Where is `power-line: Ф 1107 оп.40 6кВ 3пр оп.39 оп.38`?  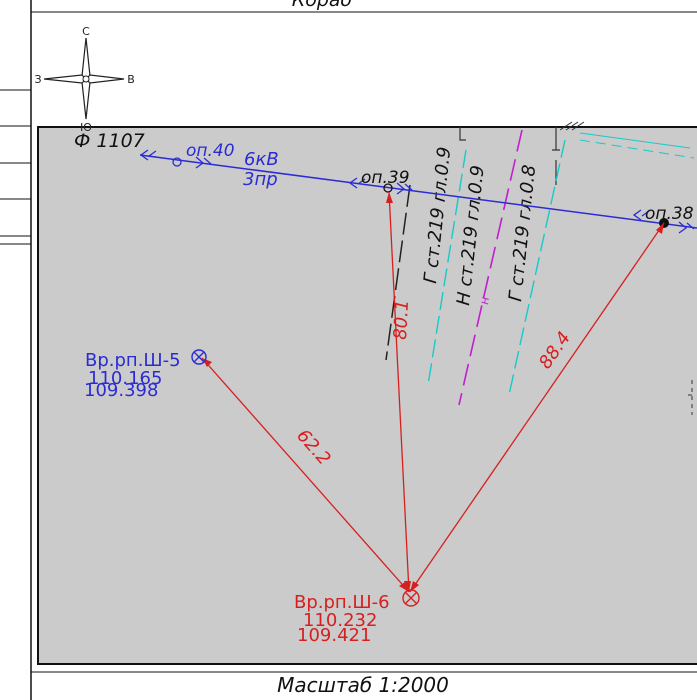 power-line: Ф 1107 оп.40 6кВ 3пр оп.39 оп.38 is located at coordinates (385, 182).